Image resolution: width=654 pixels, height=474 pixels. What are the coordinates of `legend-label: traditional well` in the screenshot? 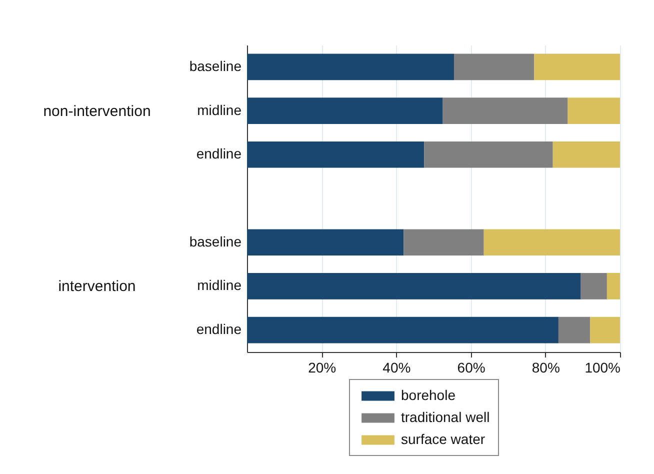 It's located at (445, 417).